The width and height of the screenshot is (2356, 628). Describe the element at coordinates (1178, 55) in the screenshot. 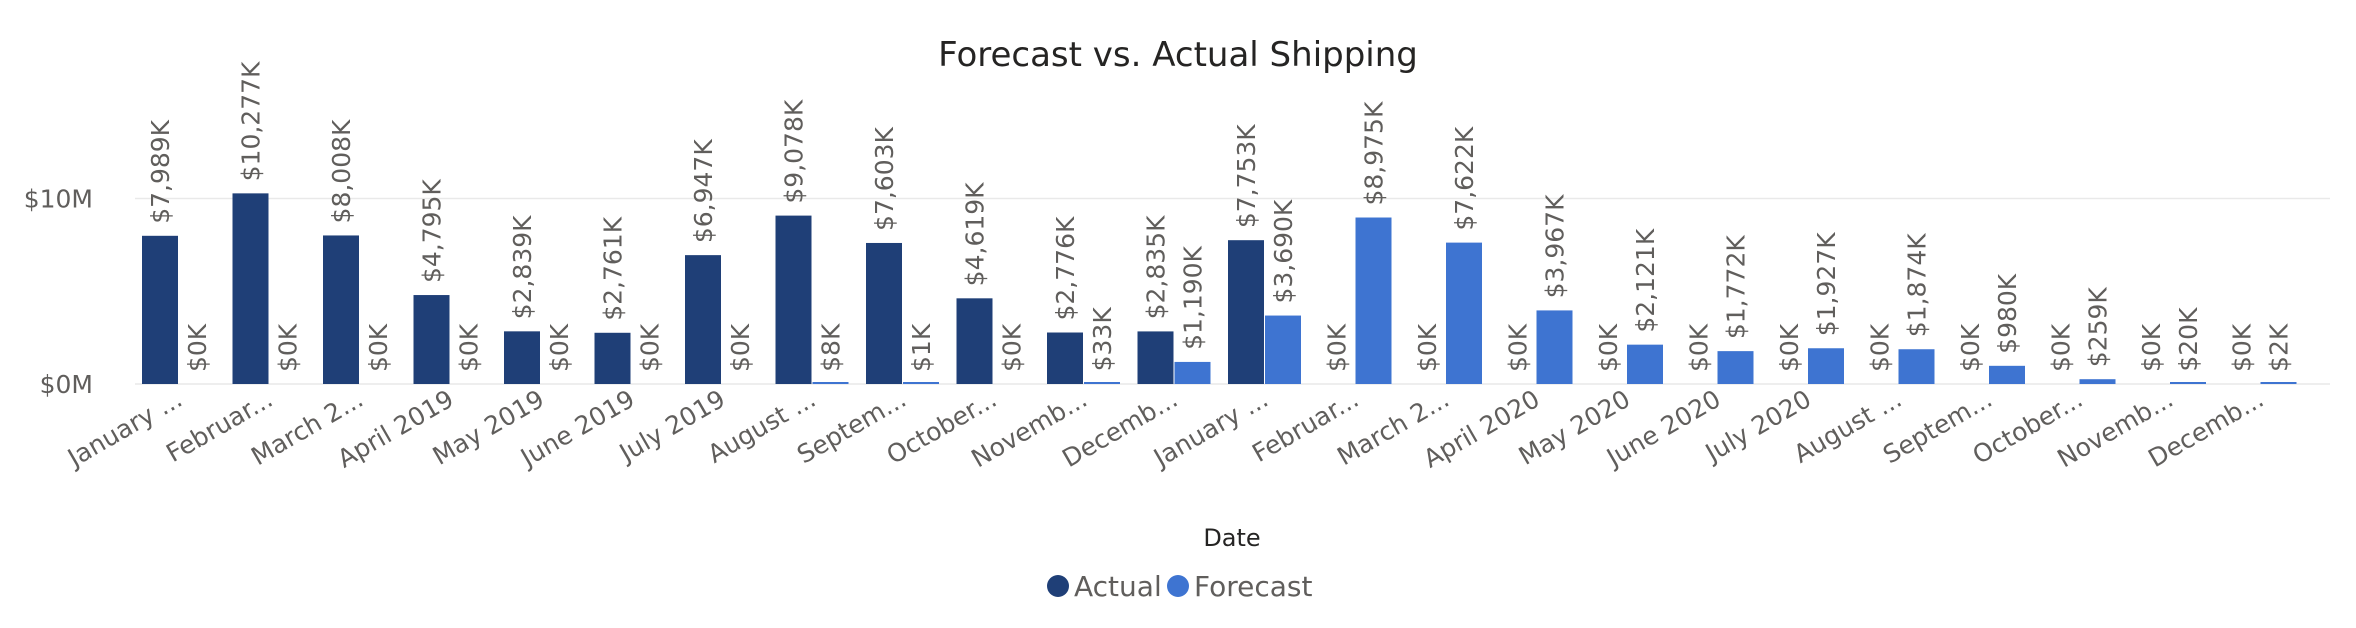

I see `chart-title: Forecast vs. Actual Shipping` at that location.